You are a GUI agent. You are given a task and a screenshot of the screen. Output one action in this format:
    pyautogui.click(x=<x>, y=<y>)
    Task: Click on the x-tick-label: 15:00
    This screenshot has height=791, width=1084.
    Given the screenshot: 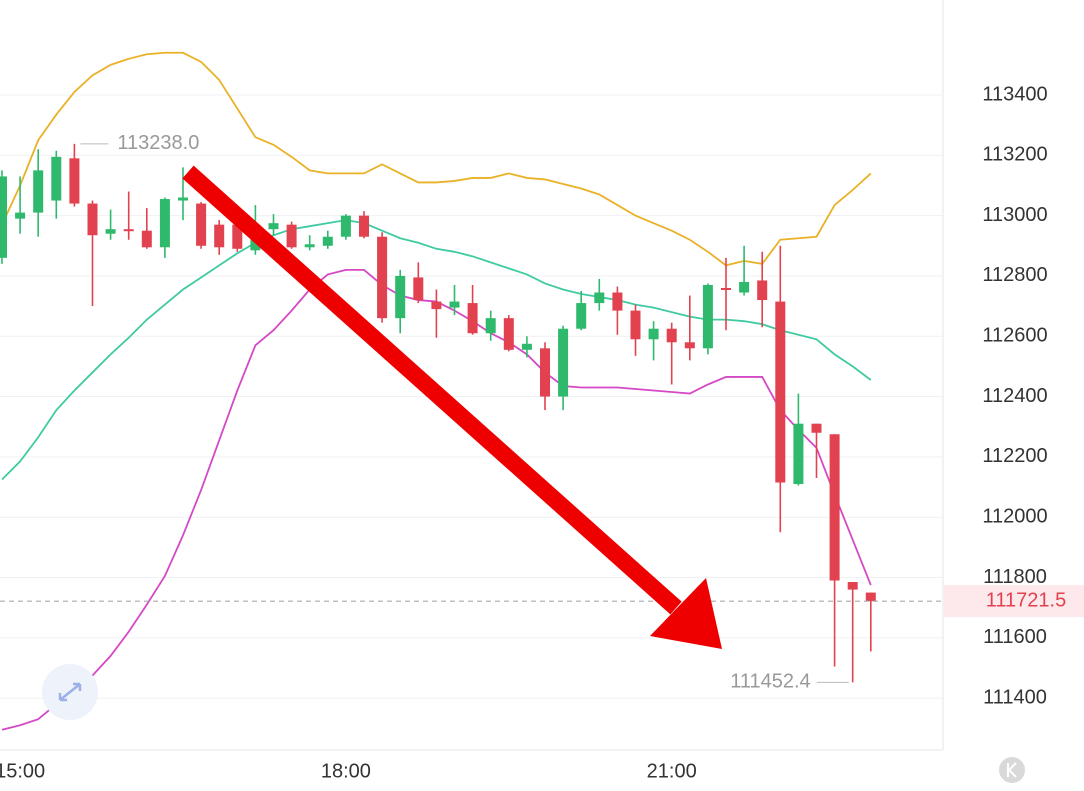 What is the action you would take?
    pyautogui.click(x=22, y=771)
    